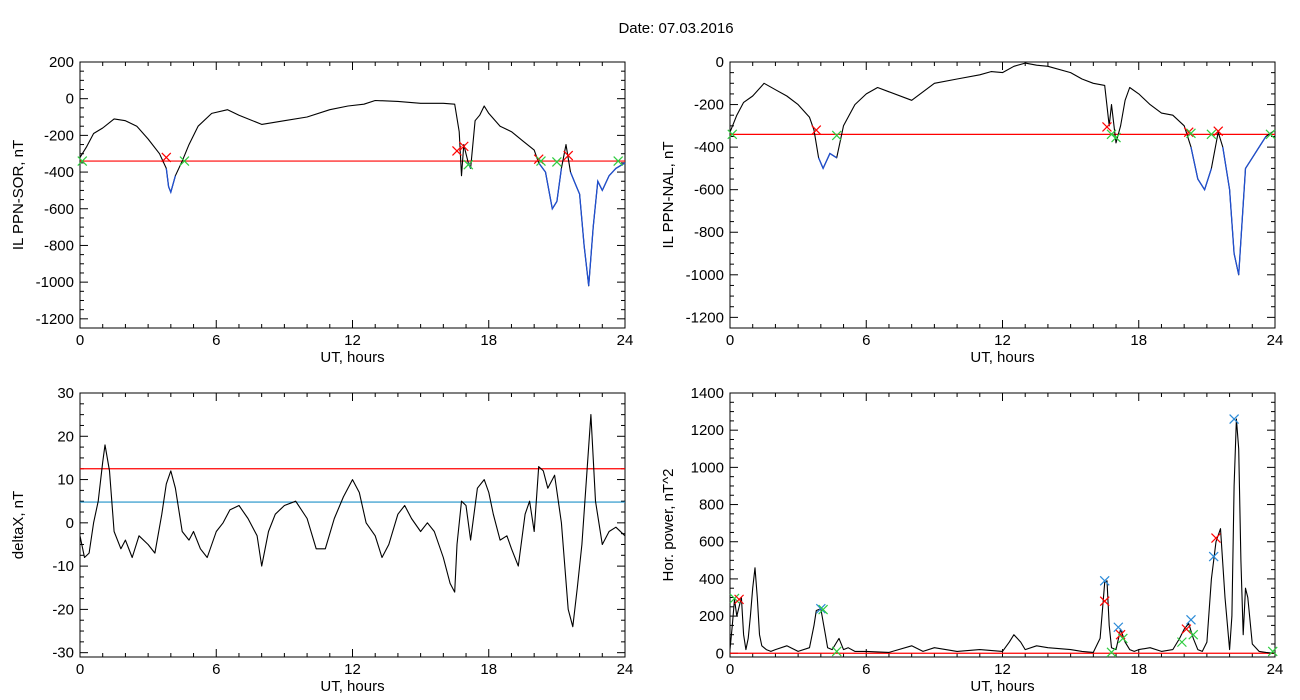 The image size is (1300, 700). Describe the element at coordinates (707, 393) in the screenshot. I see `y-tick-label: 1400` at that location.